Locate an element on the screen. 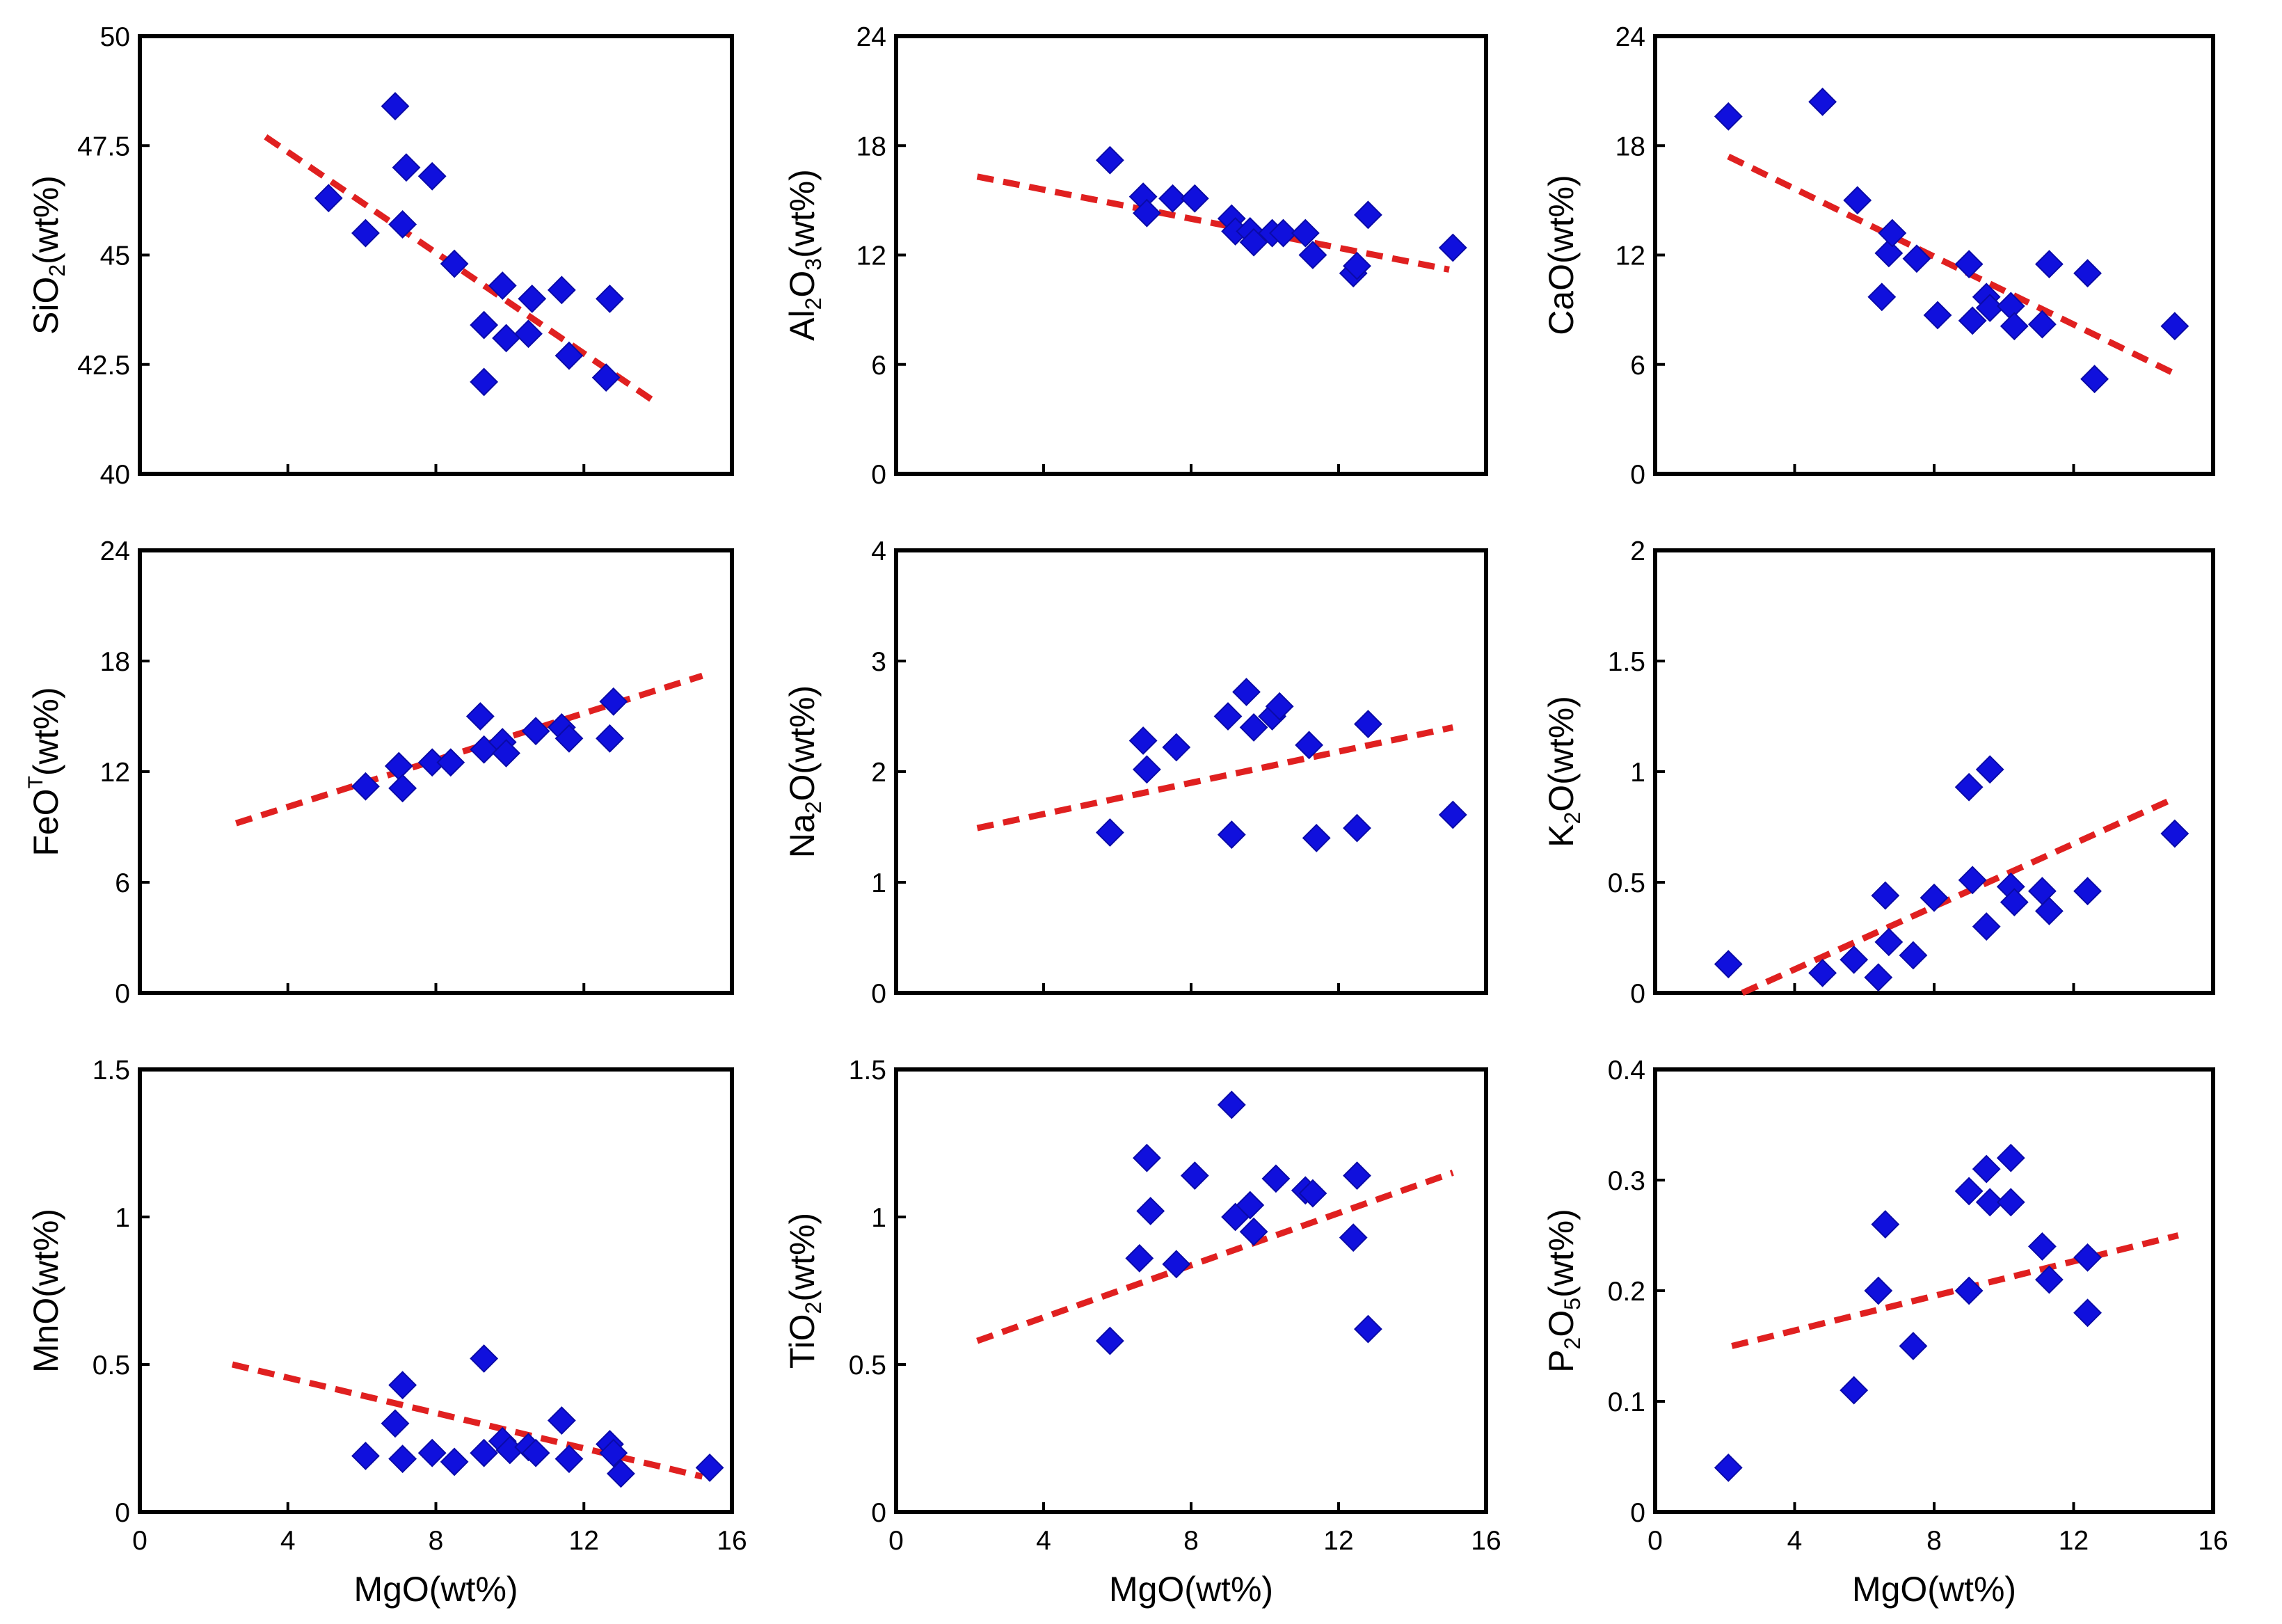  panel-mno: 0 0.5 1 1.5 0 4 8 12 16 MgO(wt%) MnO(wt%) is located at coordinates (386, 1332).